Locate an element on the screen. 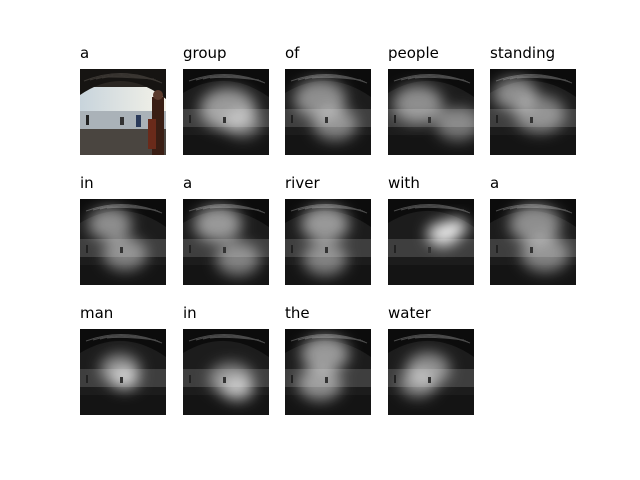 The width and height of the screenshot is (640, 480). word-label: with is located at coordinates (404, 183).